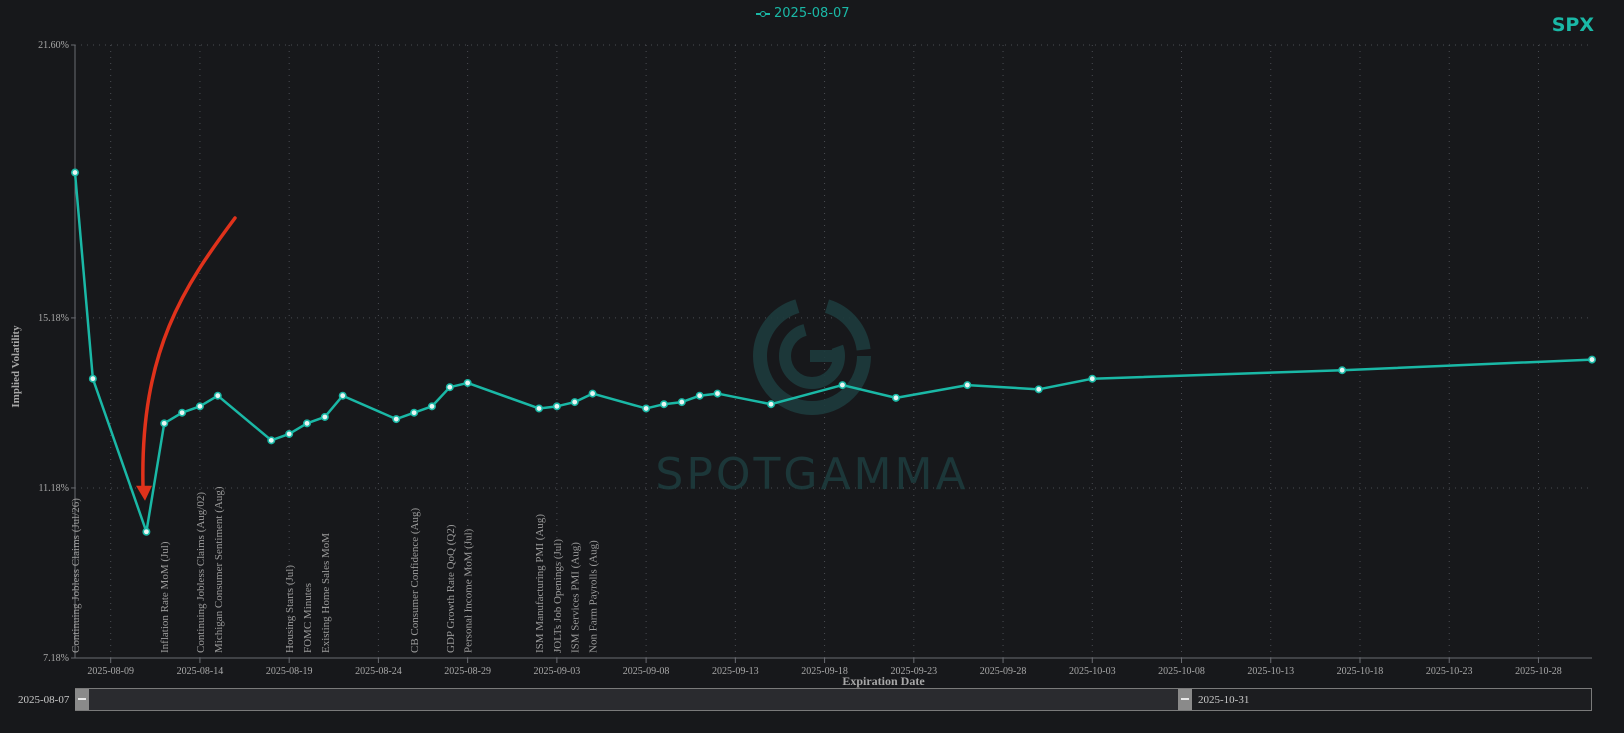  Describe the element at coordinates (308, 618) in the screenshot. I see `event-annotation-label: FOMC Minutes` at that location.